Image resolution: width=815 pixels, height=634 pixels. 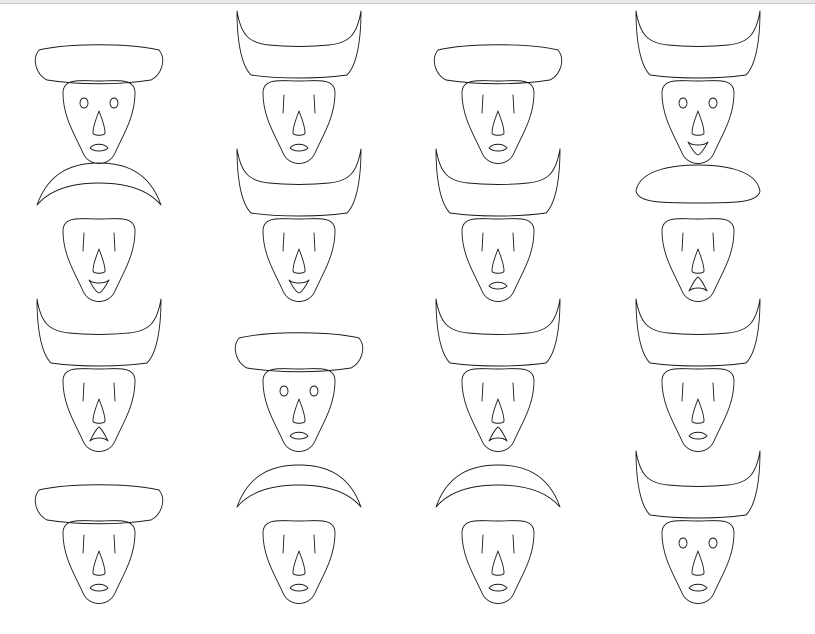 I want to click on face-2-left-eye, so click(x=283, y=104).